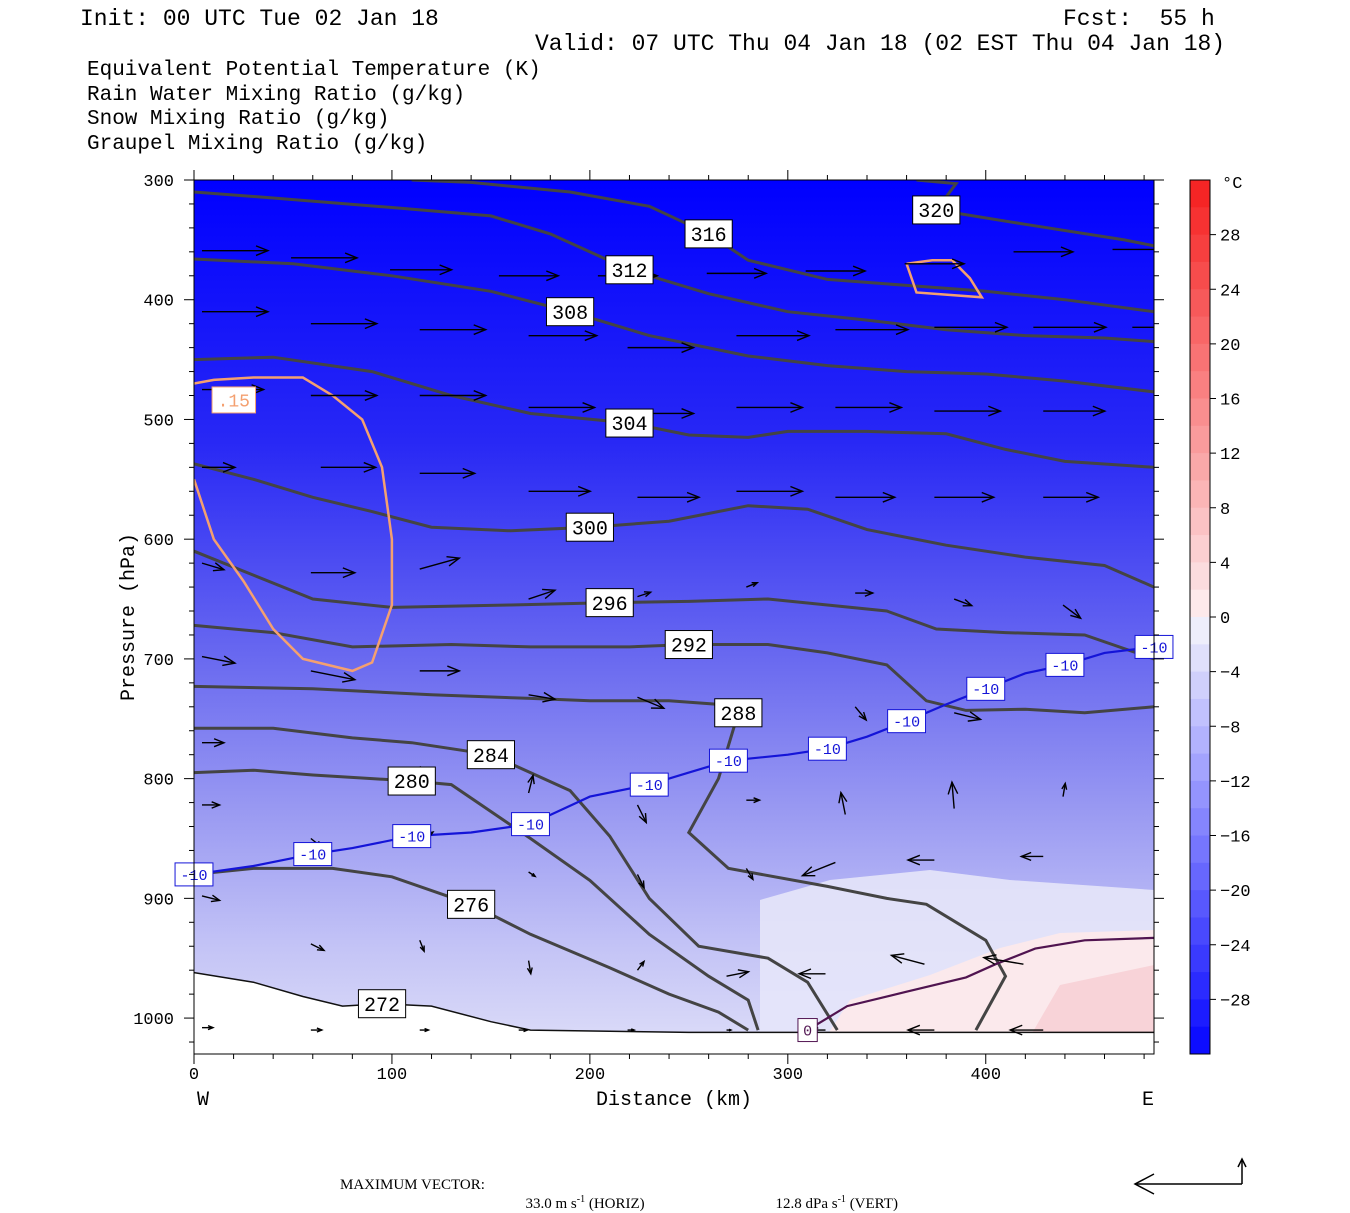 The image size is (1350, 1213). I want to click on y-axis-title: Pressure (hPa), so click(129, 617).